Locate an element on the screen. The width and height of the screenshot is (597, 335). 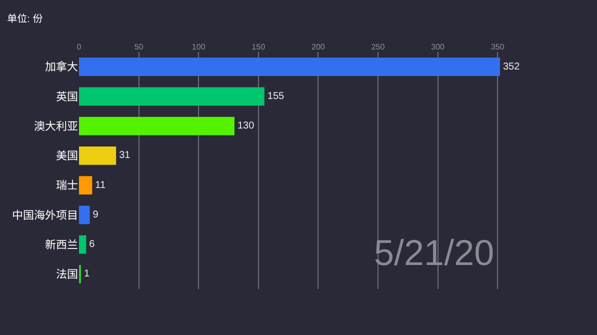
data-label: 155 is located at coordinates (276, 96).